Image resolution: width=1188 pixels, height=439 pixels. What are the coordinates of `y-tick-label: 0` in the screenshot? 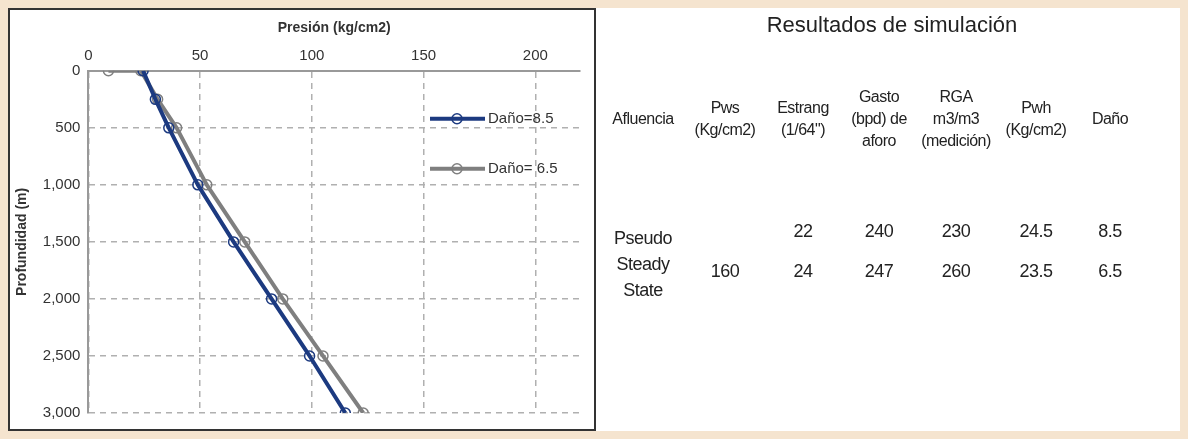 It's located at (76, 69).